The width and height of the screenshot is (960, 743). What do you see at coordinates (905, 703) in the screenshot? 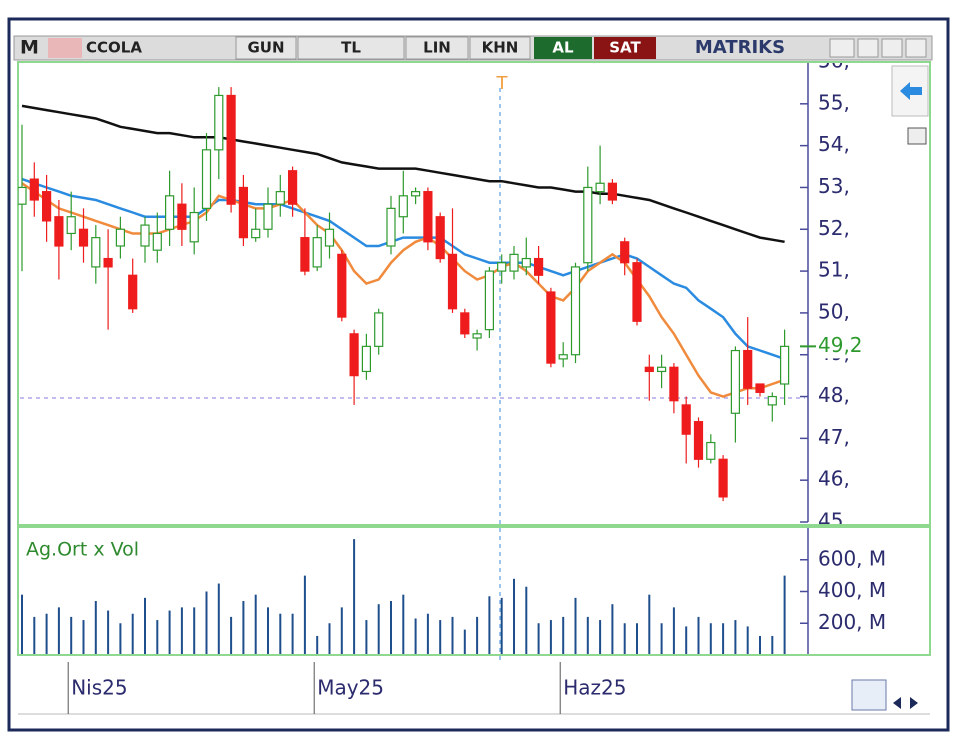
I see `scroll-arrows` at bounding box center [905, 703].